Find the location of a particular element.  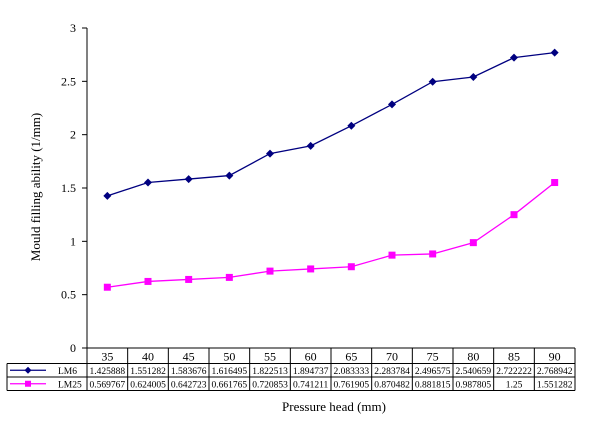

x-tick-label: 35 is located at coordinates (107, 357).